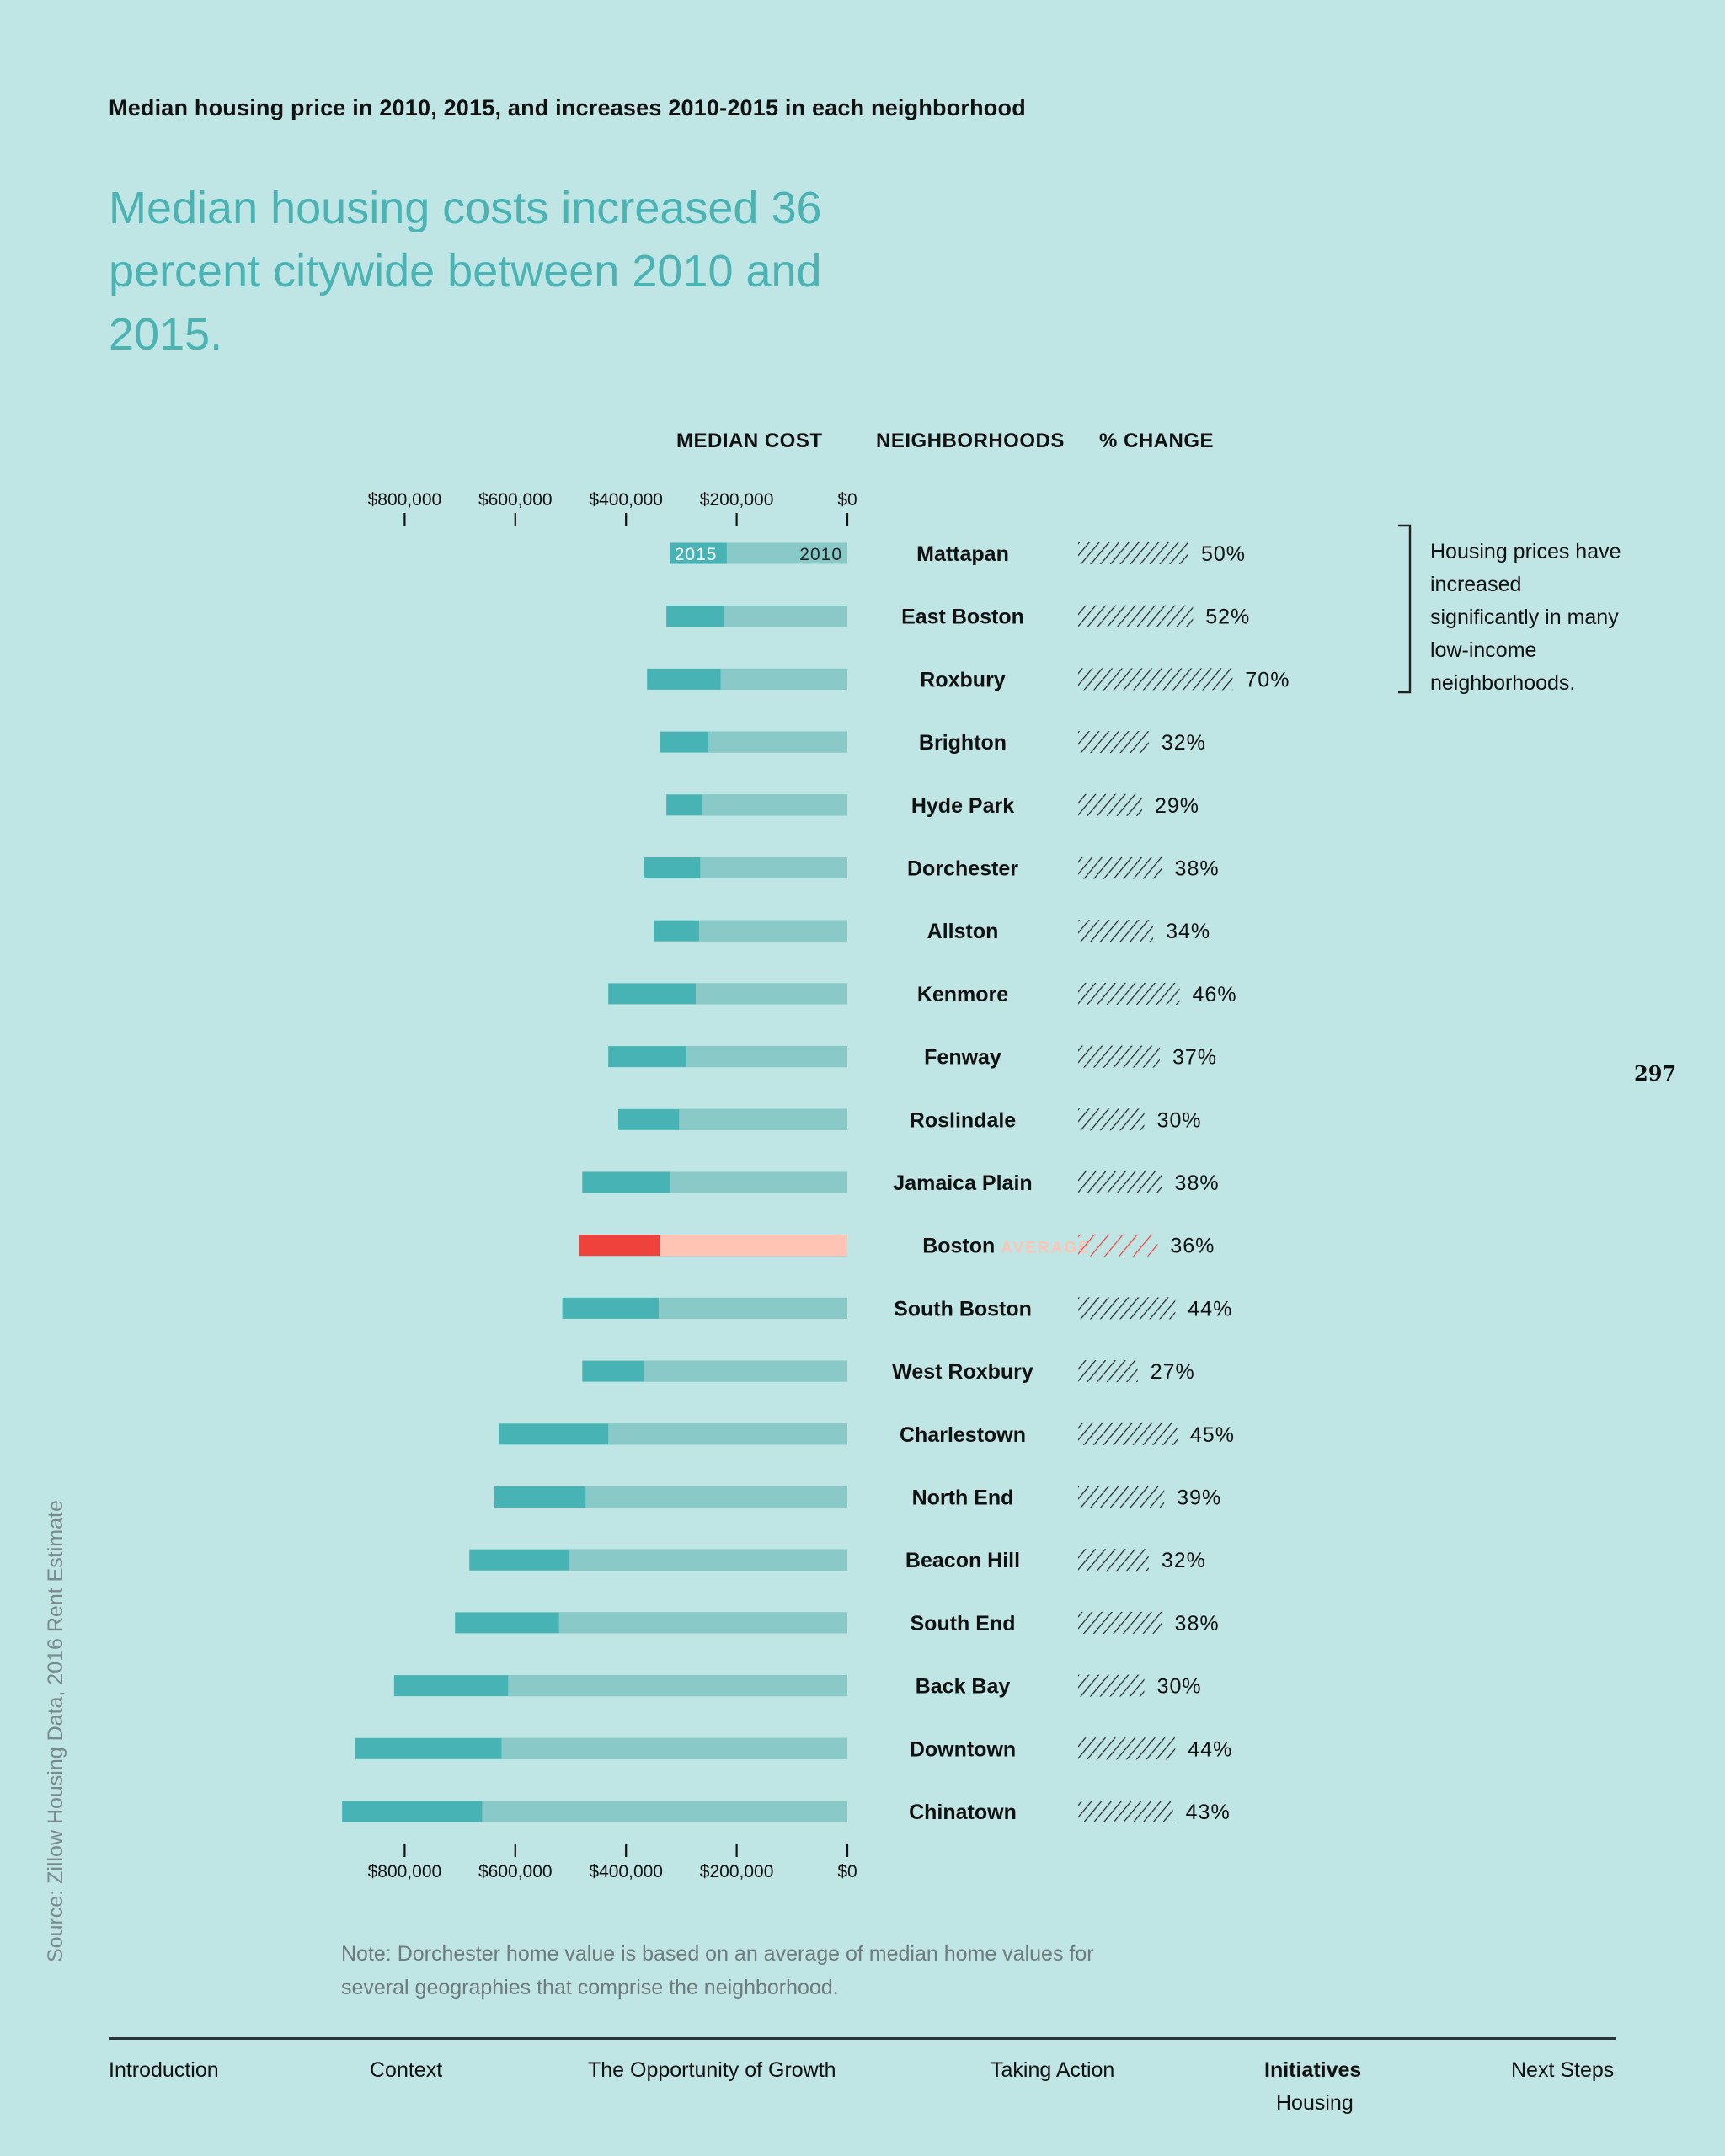 The width and height of the screenshot is (1725, 2156). I want to click on pct-change-label: 36%, so click(1192, 1246).